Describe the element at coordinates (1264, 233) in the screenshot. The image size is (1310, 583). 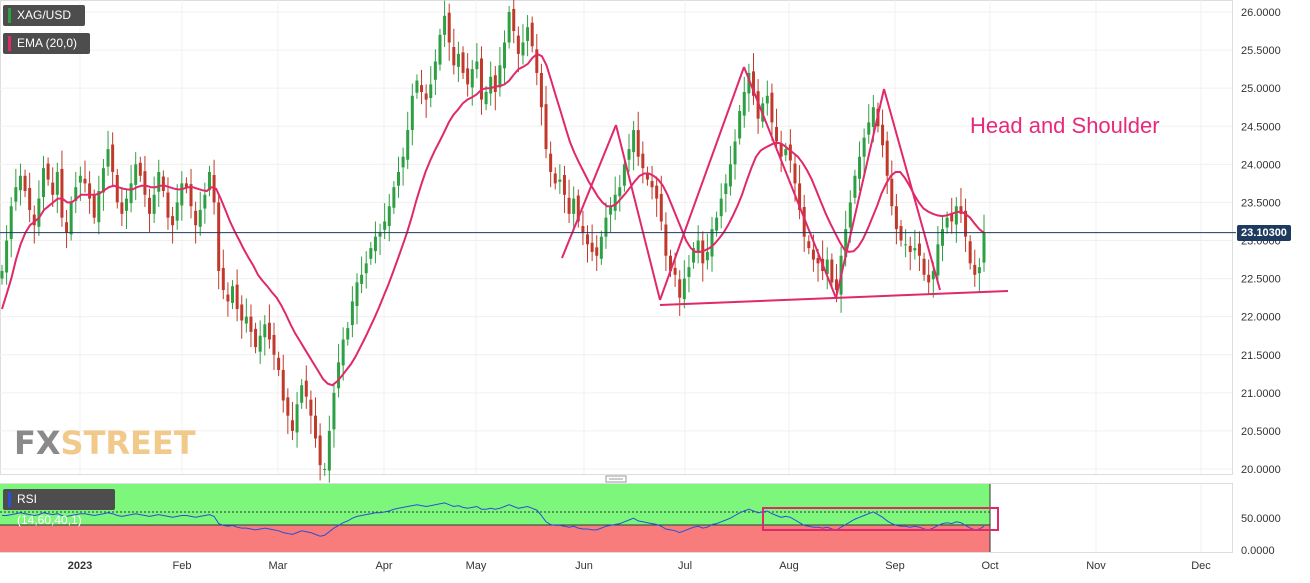
I see `last-price-tag: 23.10300` at that location.